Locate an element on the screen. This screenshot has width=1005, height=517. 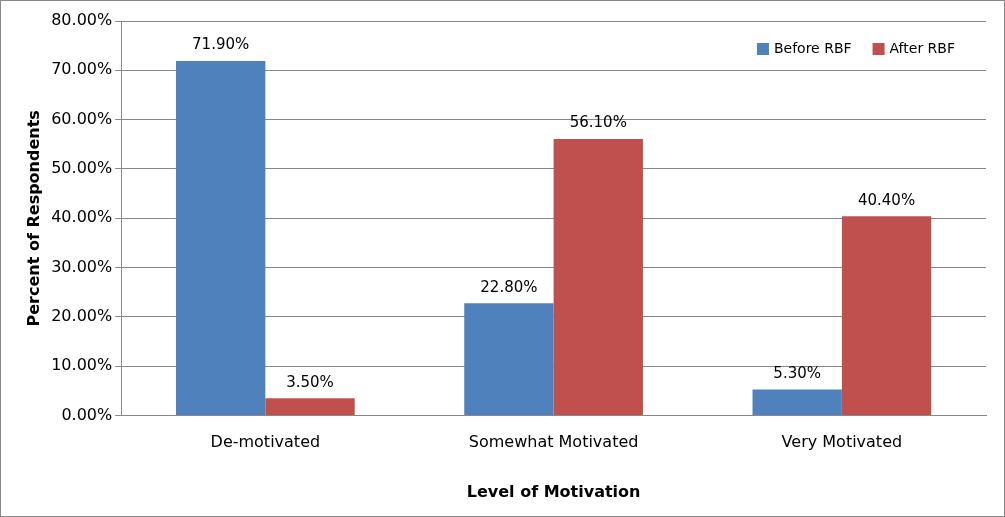
x-tick-label: Very Motivated is located at coordinates (842, 442).